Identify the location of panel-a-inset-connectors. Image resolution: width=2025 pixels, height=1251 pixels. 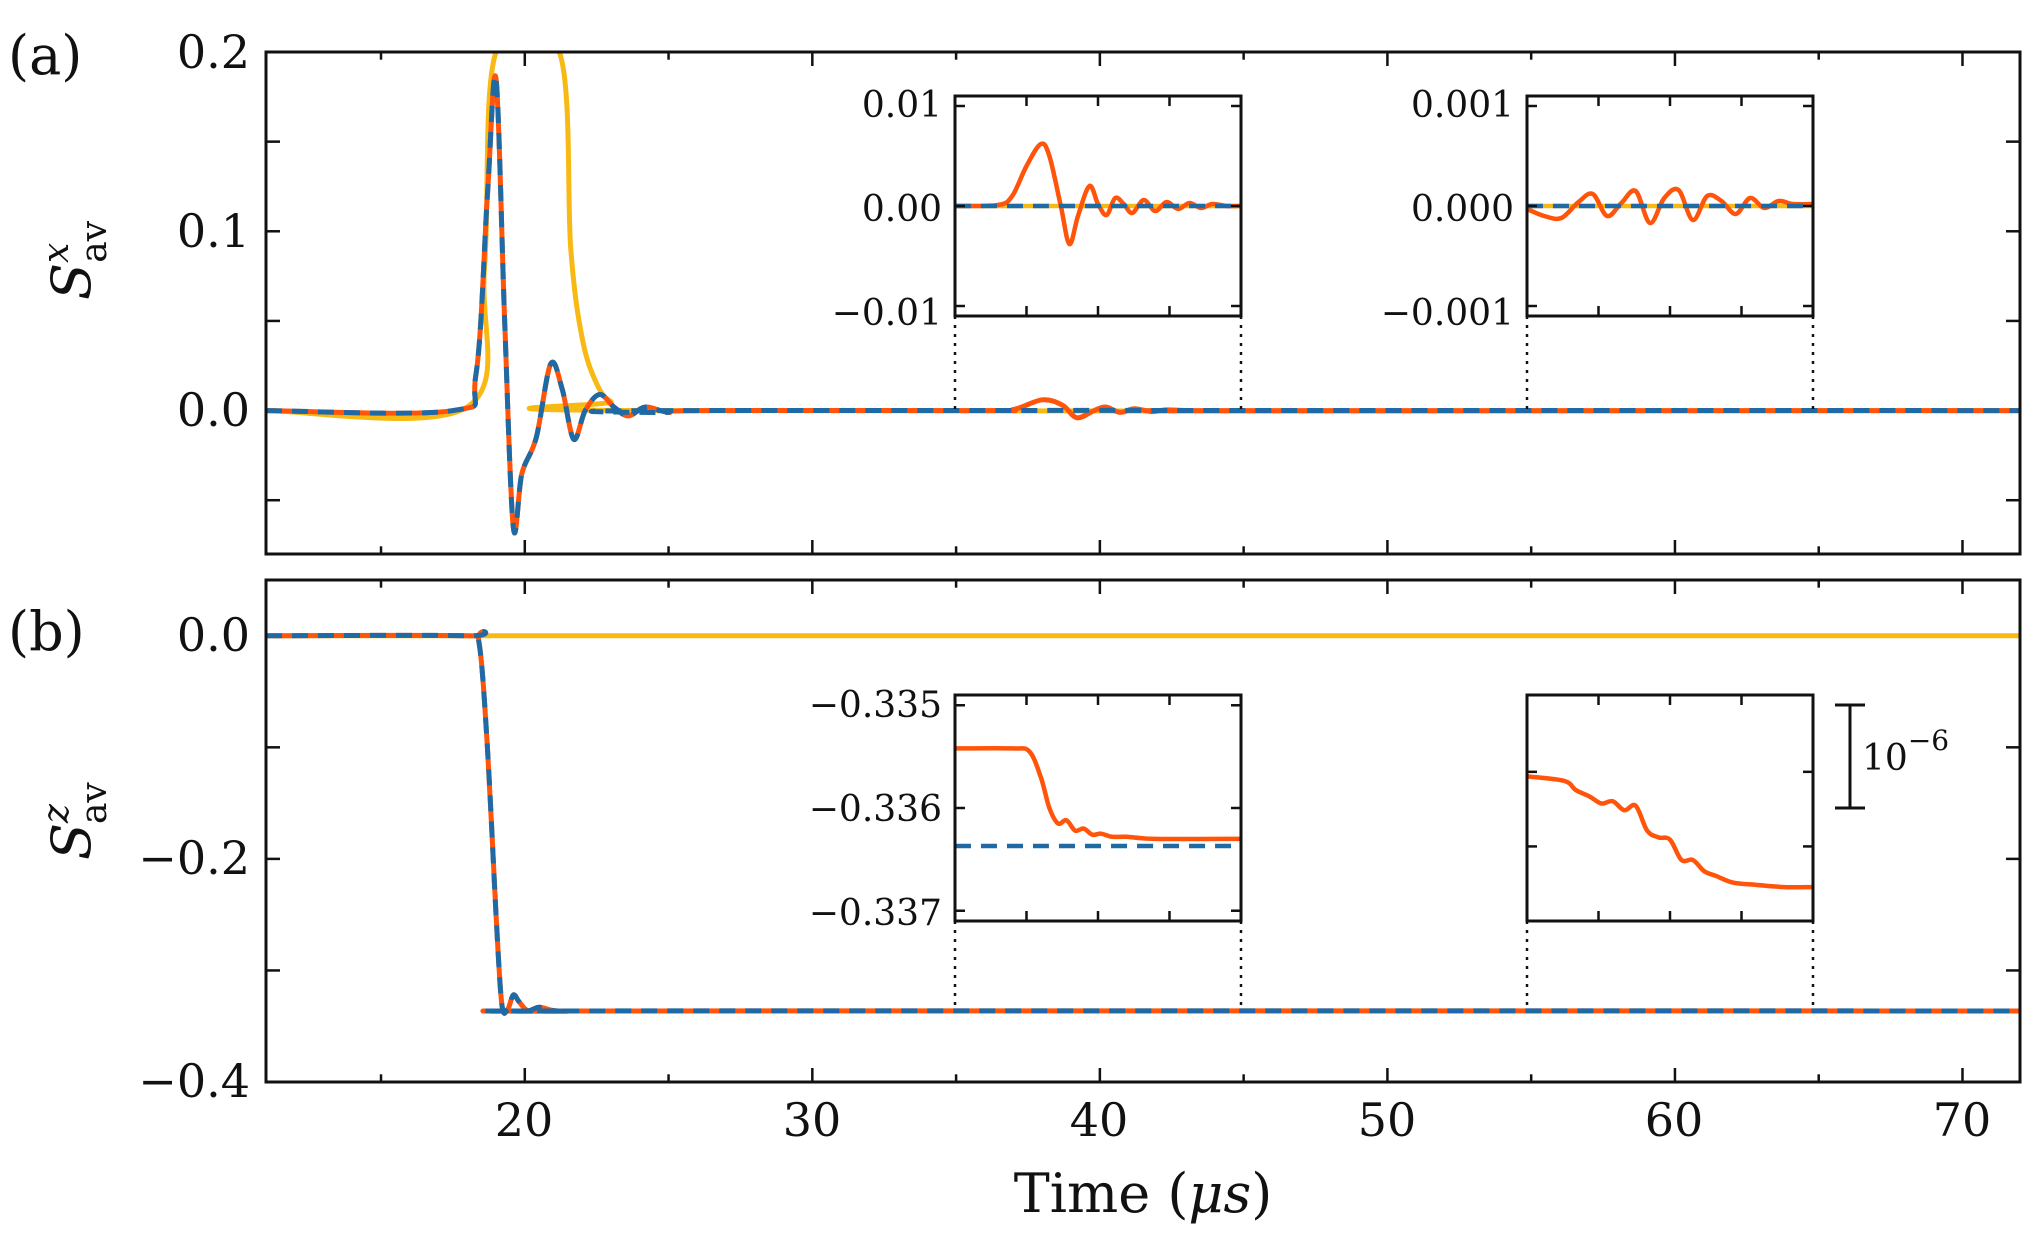
(1384, 363).